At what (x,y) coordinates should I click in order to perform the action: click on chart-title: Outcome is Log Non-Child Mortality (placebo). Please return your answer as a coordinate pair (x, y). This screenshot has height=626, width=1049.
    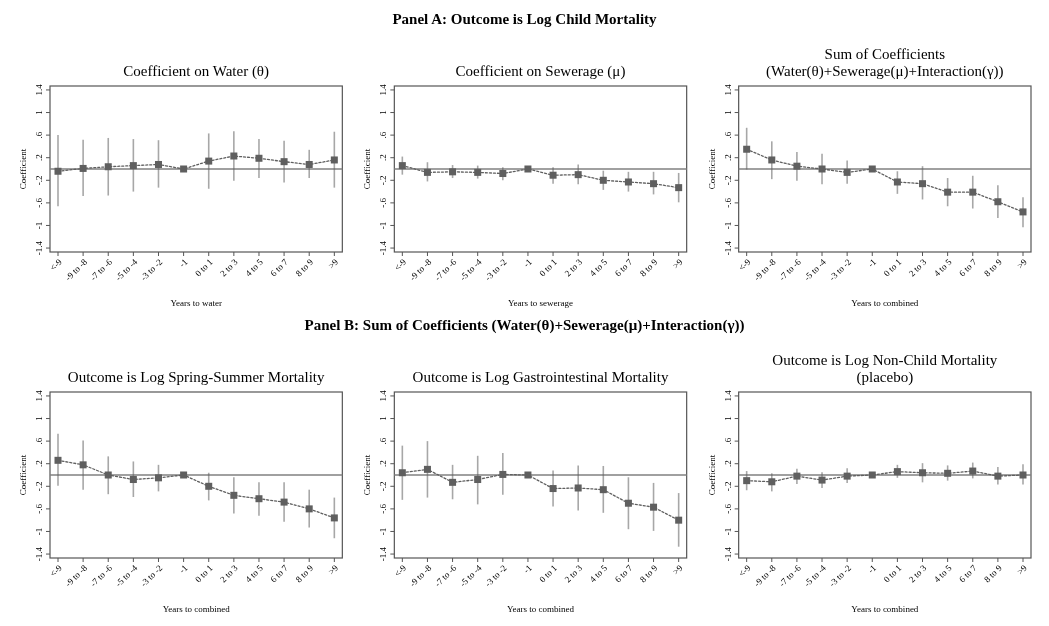
    Looking at the image, I should click on (885, 369).